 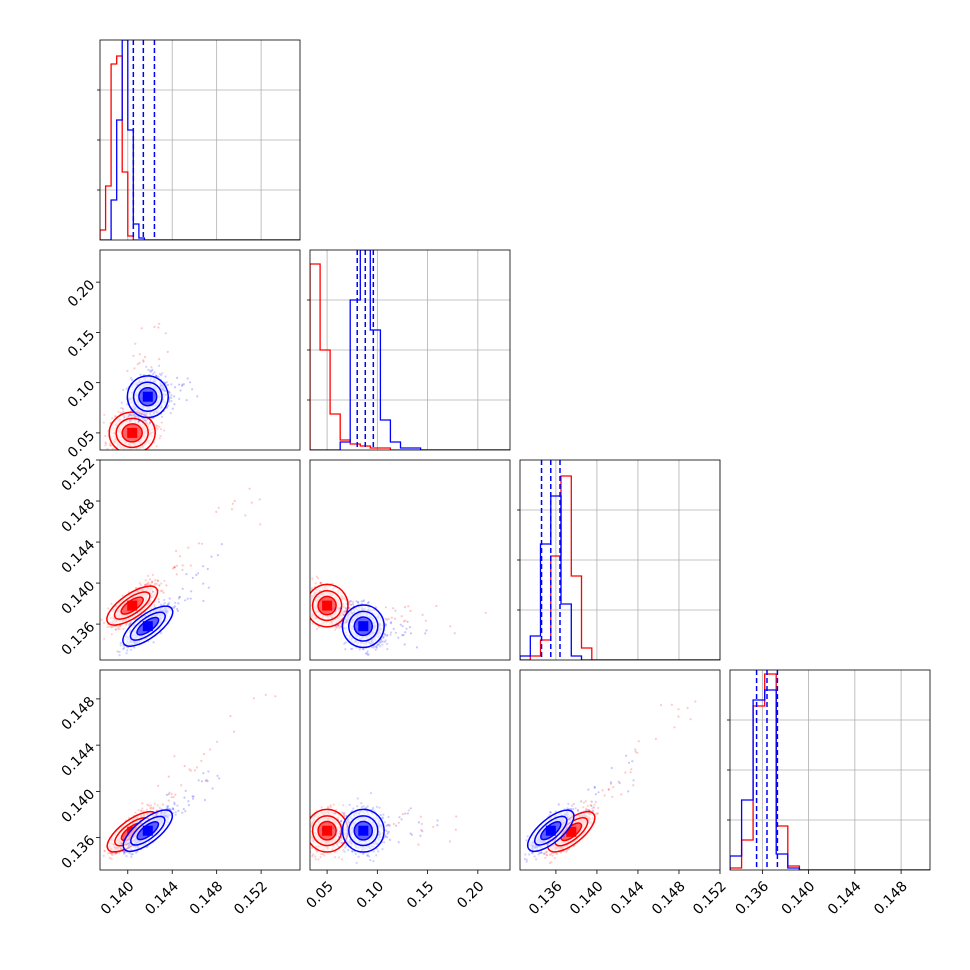 What do you see at coordinates (200, 147) in the screenshot?
I see `histogram-red` at bounding box center [200, 147].